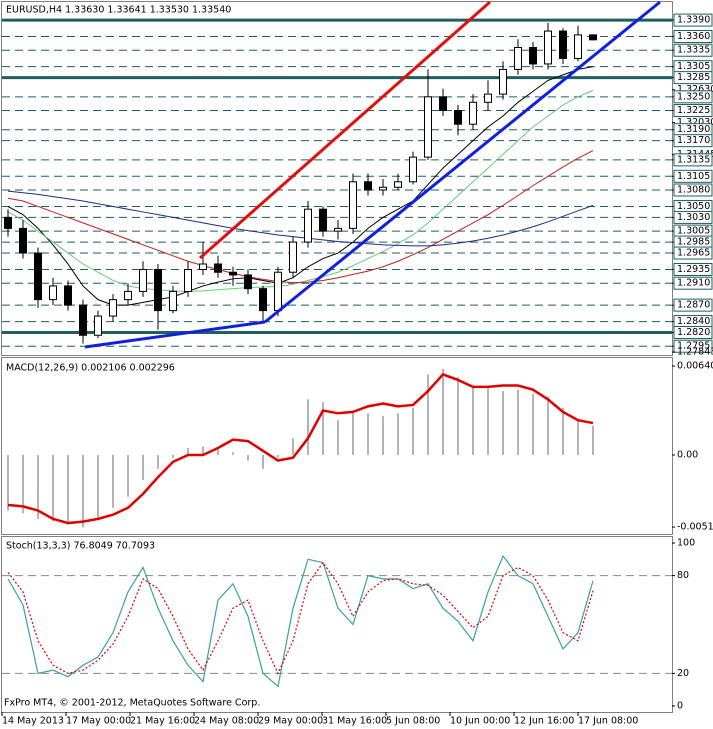  What do you see at coordinates (162, 721) in the screenshot?
I see `x-tick-label: 21 May 16:00` at bounding box center [162, 721].